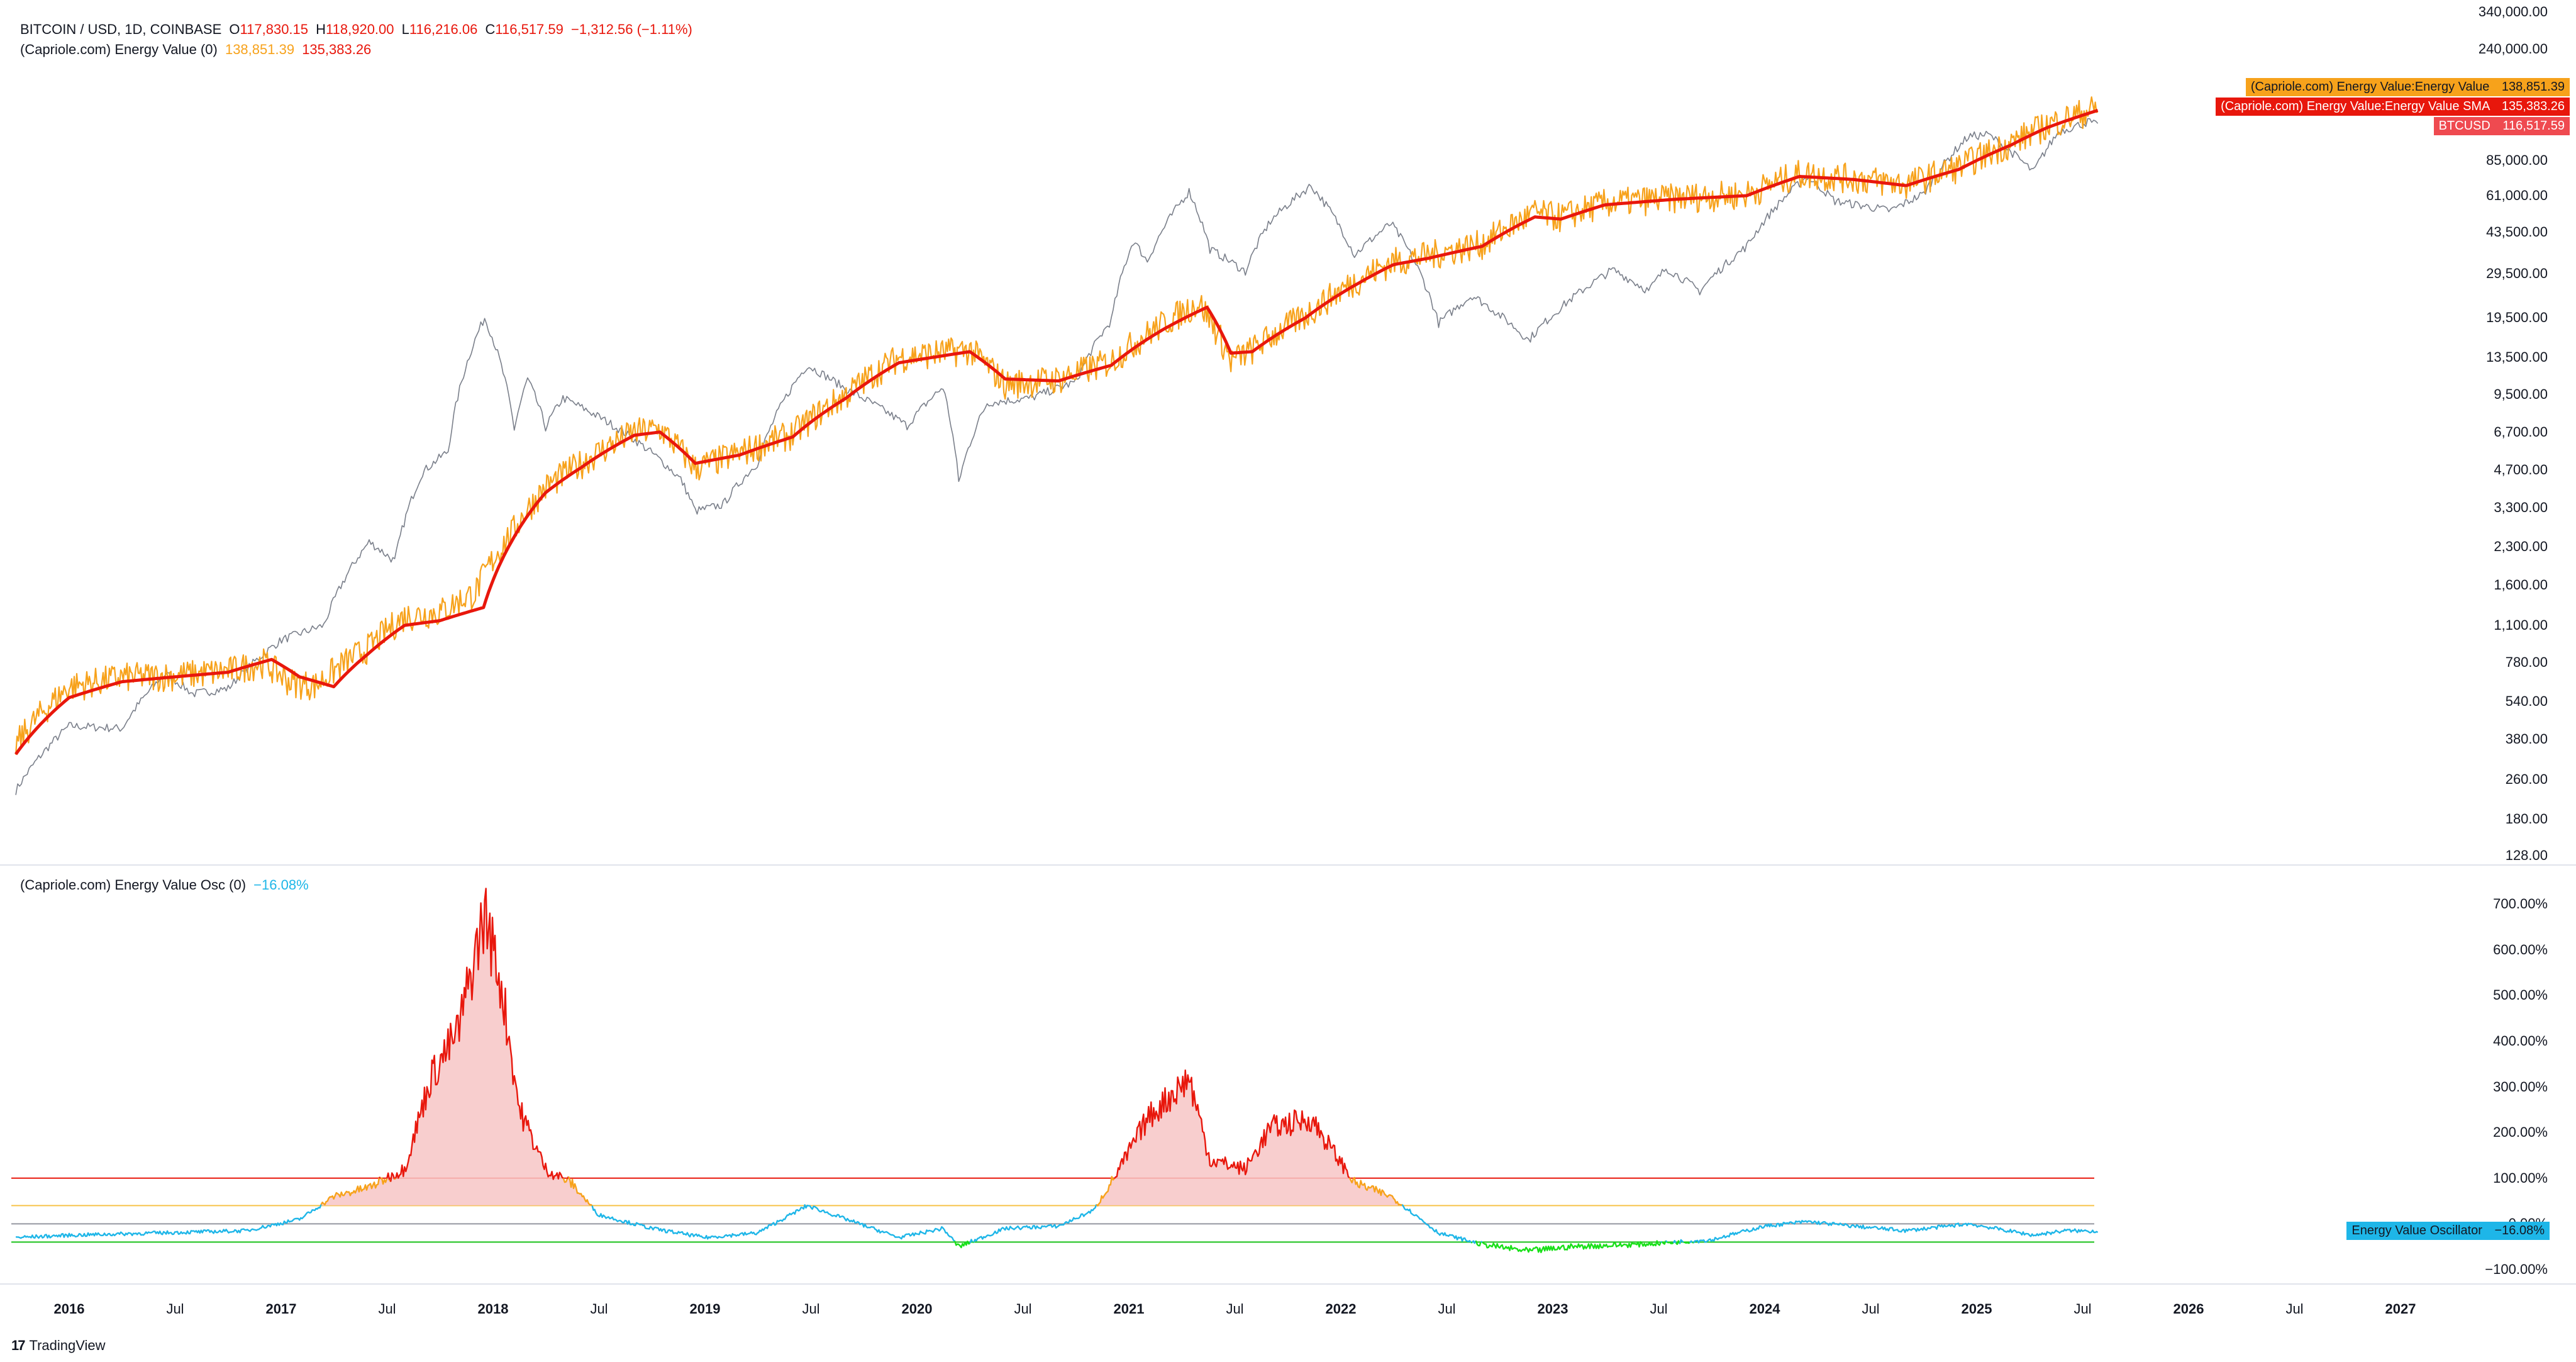 The width and height of the screenshot is (2576, 1362). What do you see at coordinates (281, 1309) in the screenshot?
I see `time-axis-label: 2017` at bounding box center [281, 1309].